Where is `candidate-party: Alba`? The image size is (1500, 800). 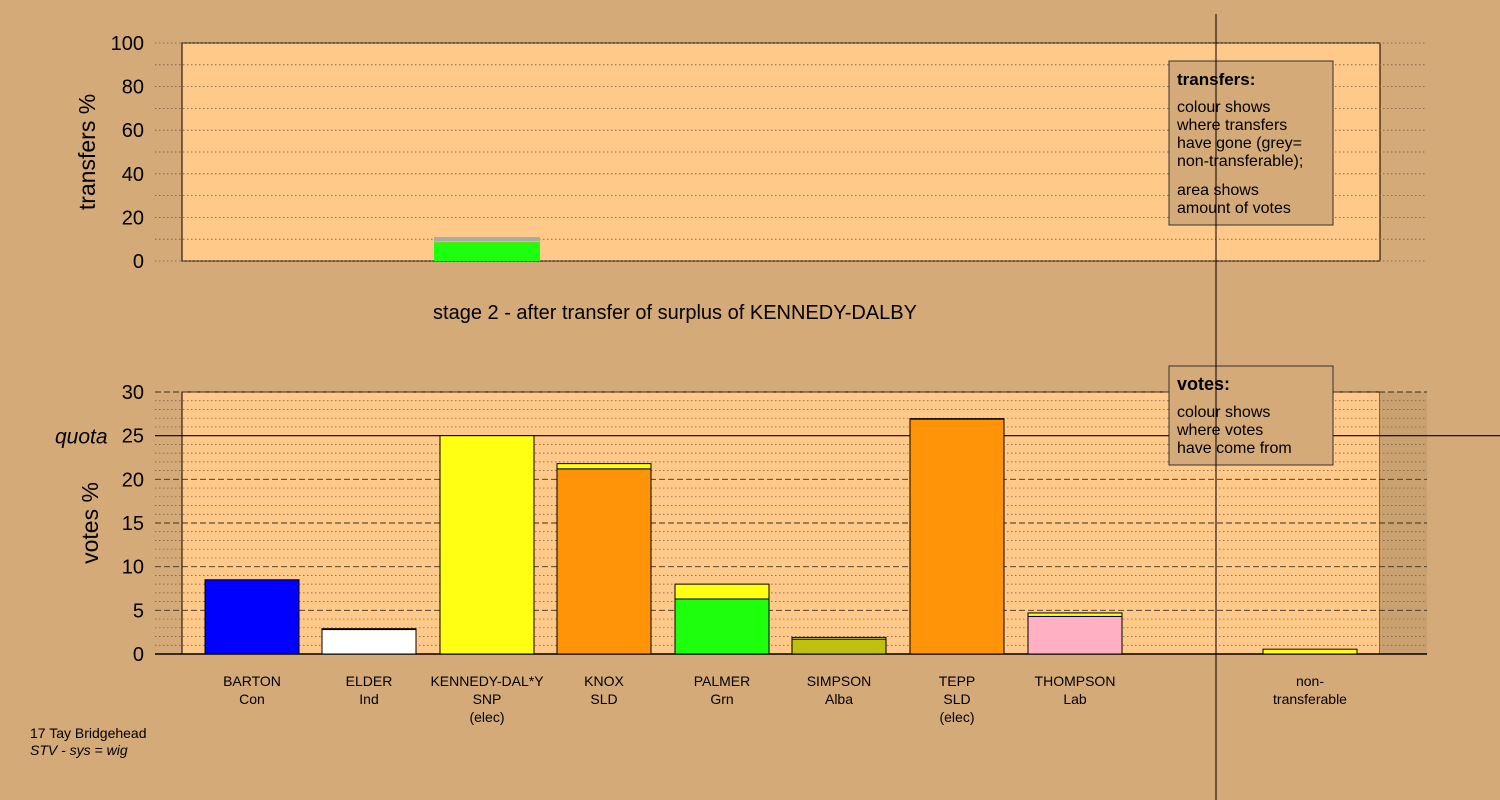
candidate-party: Alba is located at coordinates (839, 699).